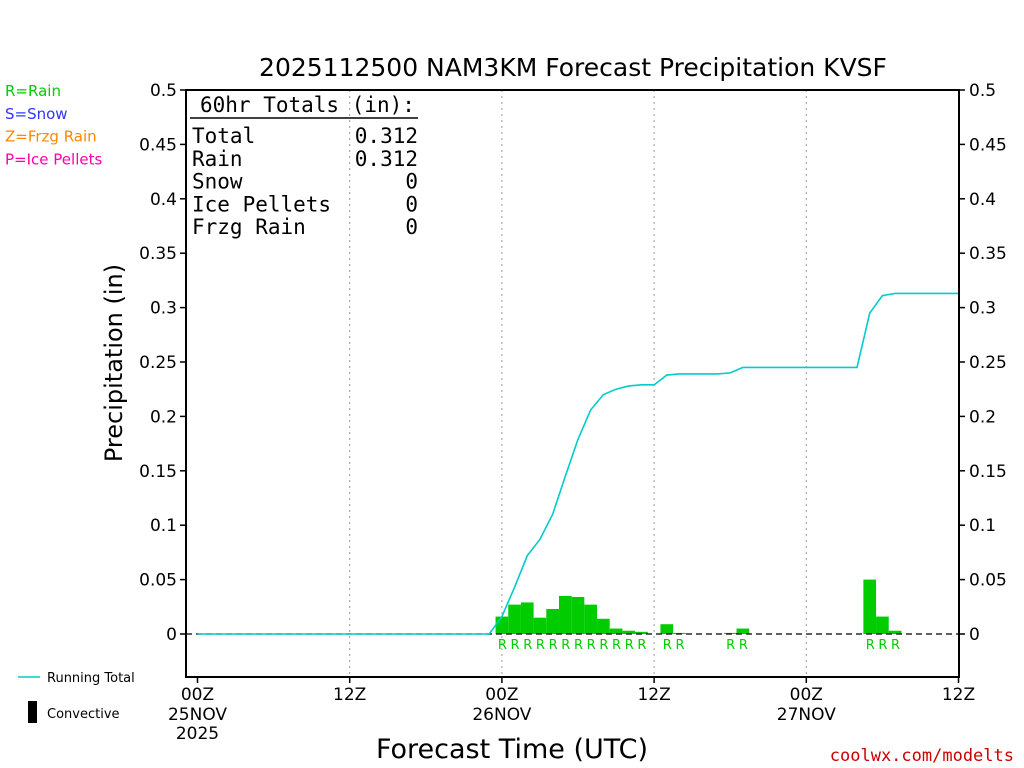  I want to click on y-tick-label-left: 0.05, so click(158, 581).